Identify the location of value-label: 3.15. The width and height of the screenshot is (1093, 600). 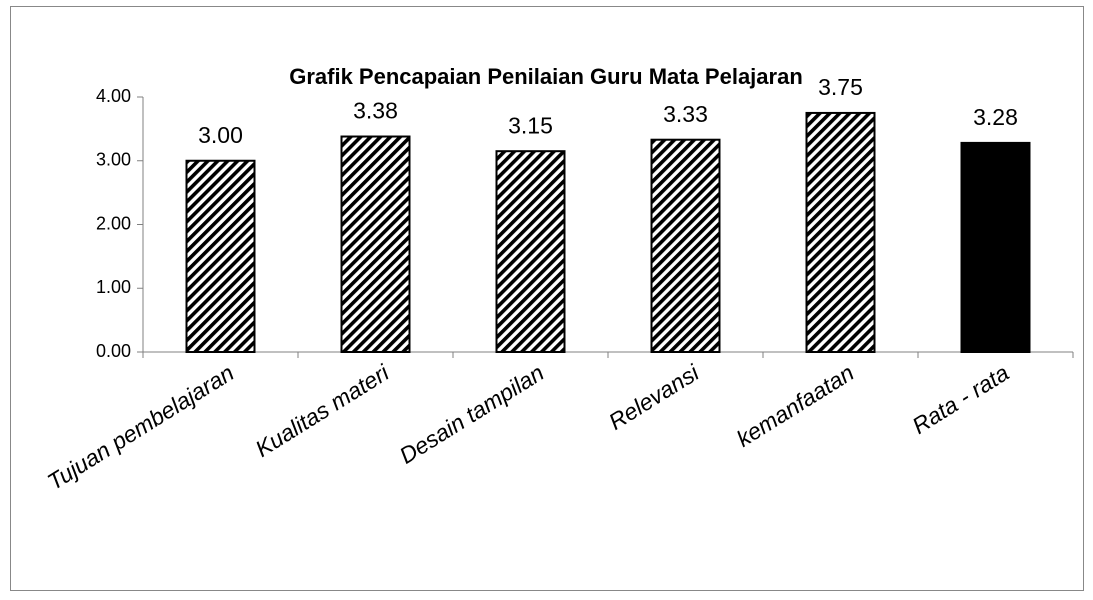
(530, 125).